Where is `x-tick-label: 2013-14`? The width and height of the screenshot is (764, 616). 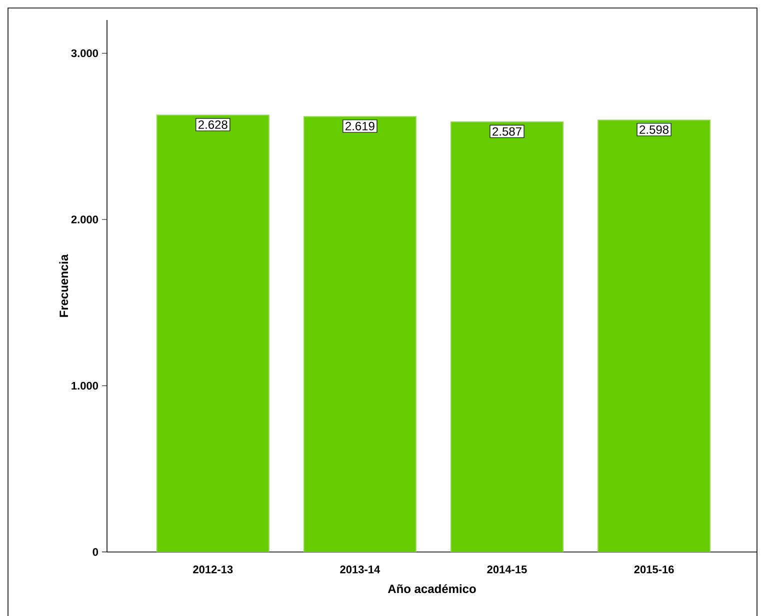
x-tick-label: 2013-14 is located at coordinates (360, 570).